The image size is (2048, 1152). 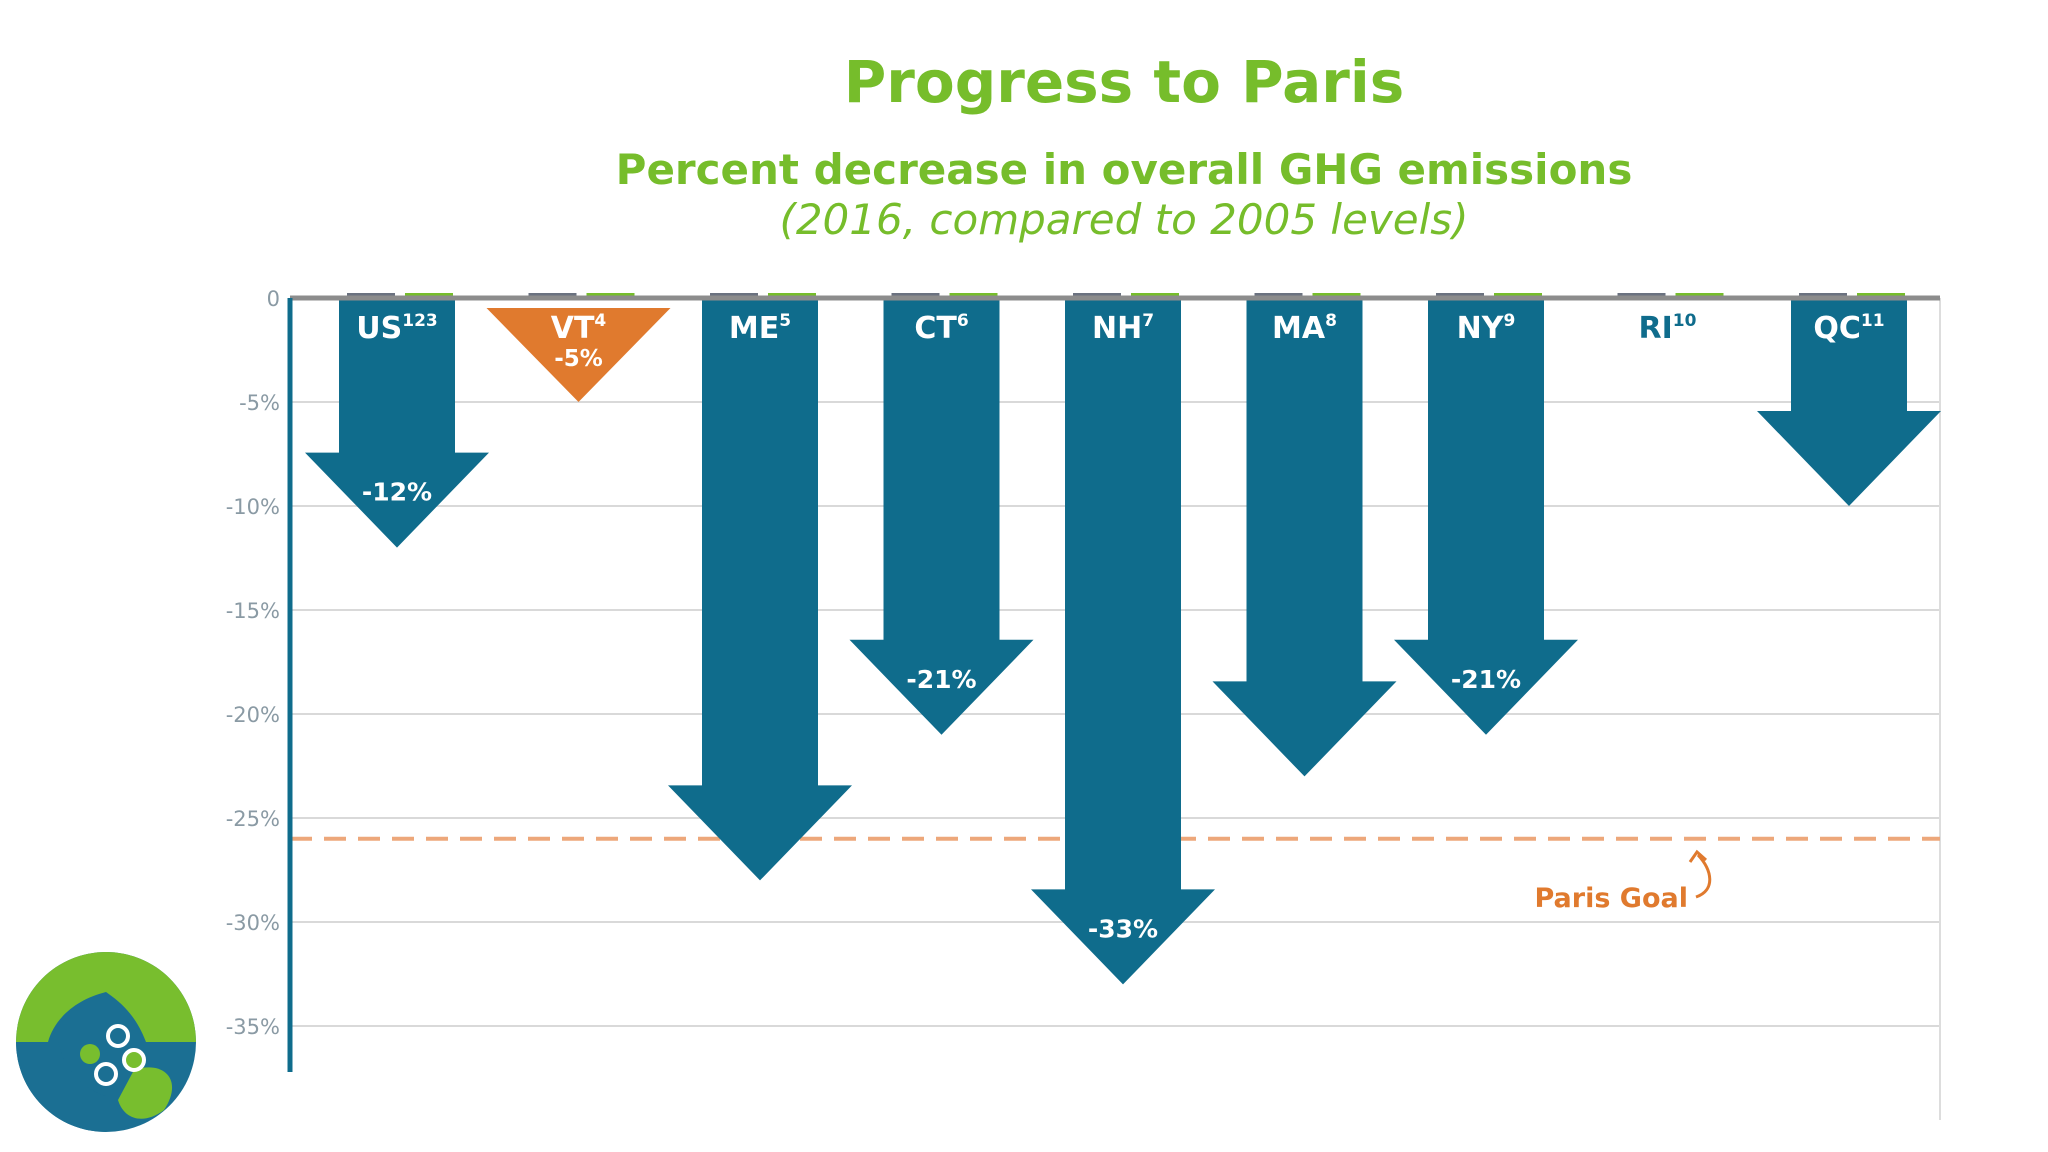 What do you see at coordinates (1611, 898) in the screenshot?
I see `paris-goal-label: Paris Goal` at bounding box center [1611, 898].